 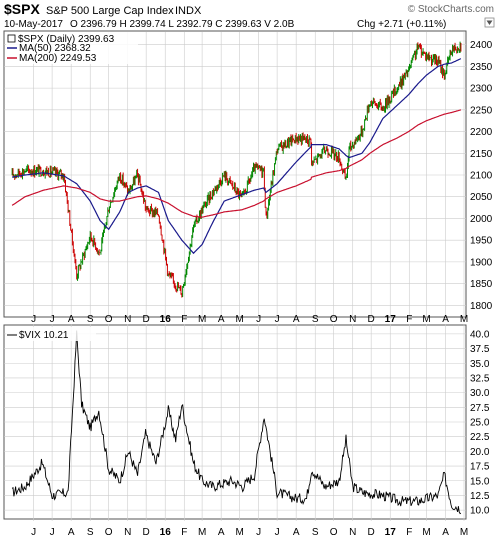 I want to click on vix-xtick-label: 17, so click(x=391, y=532).